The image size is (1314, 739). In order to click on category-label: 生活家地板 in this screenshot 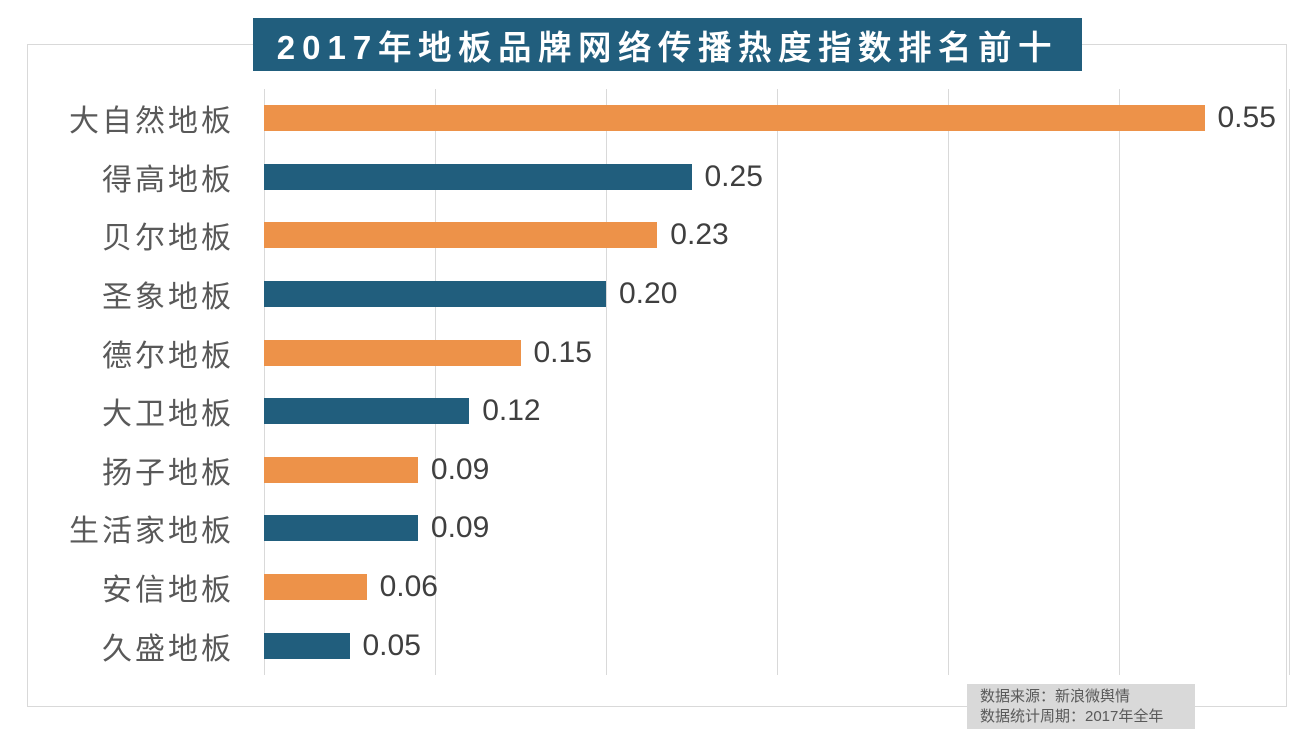, I will do `click(151, 532)`.